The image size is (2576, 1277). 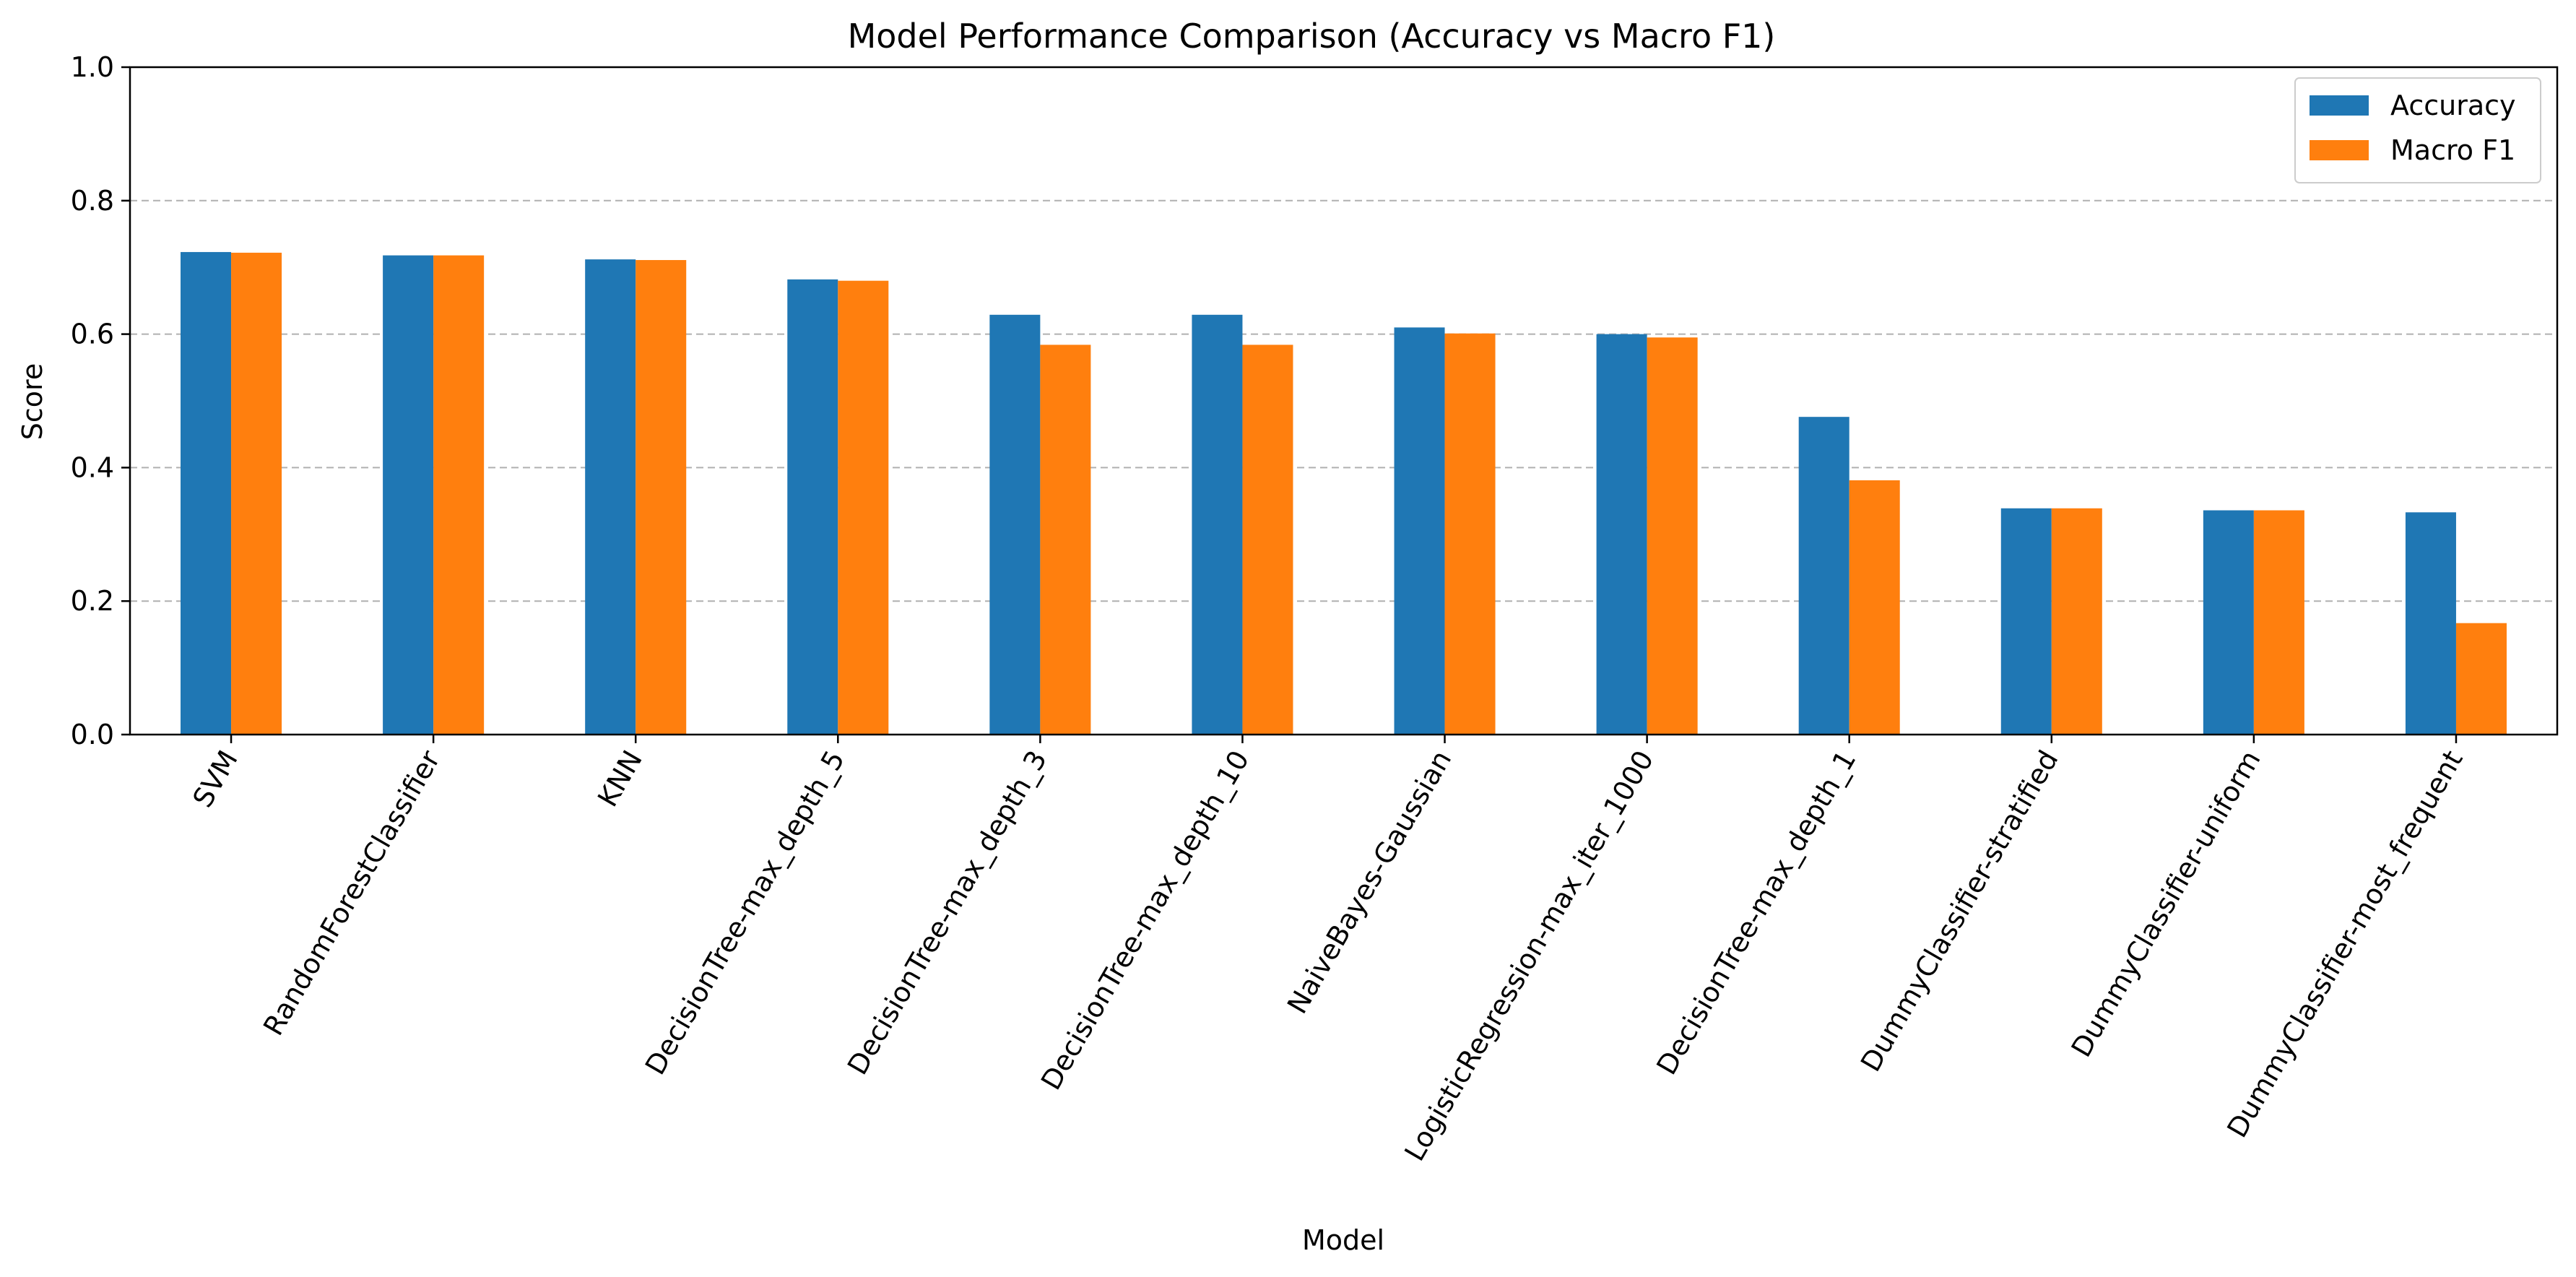 What do you see at coordinates (1529, 955) in the screenshot?
I see `x-tick-label: LogisticRegression-max_iter_1000` at bounding box center [1529, 955].